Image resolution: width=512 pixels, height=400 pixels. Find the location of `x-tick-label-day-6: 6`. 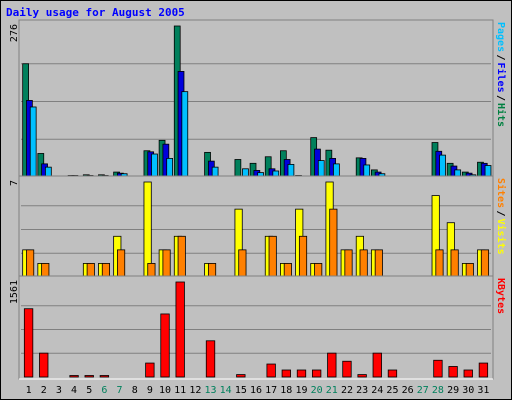

x-tick-label-day-6: 6 is located at coordinates (104, 390).